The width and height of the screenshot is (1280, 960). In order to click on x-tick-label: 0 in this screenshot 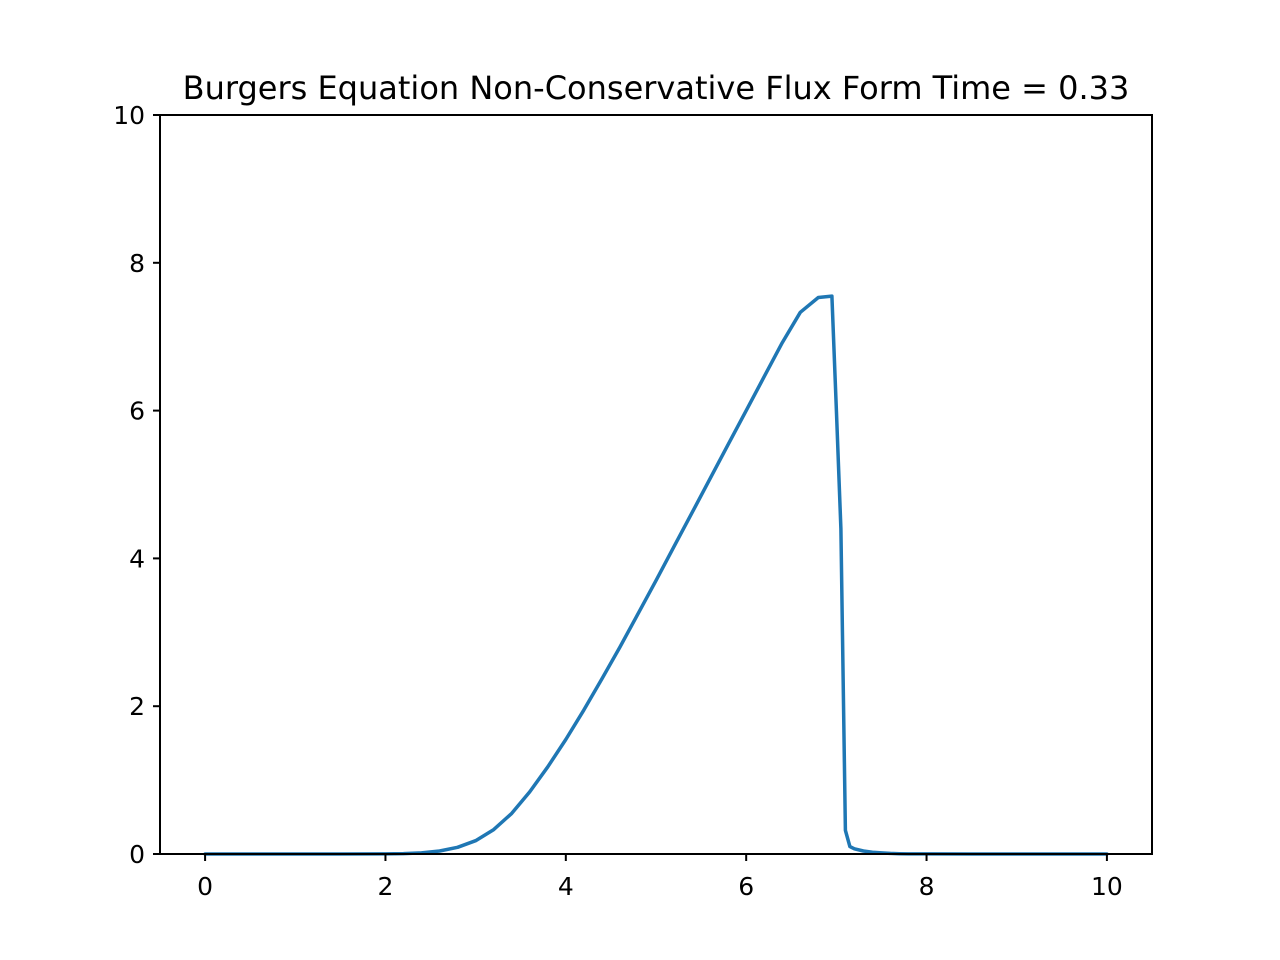, I will do `click(205, 886)`.